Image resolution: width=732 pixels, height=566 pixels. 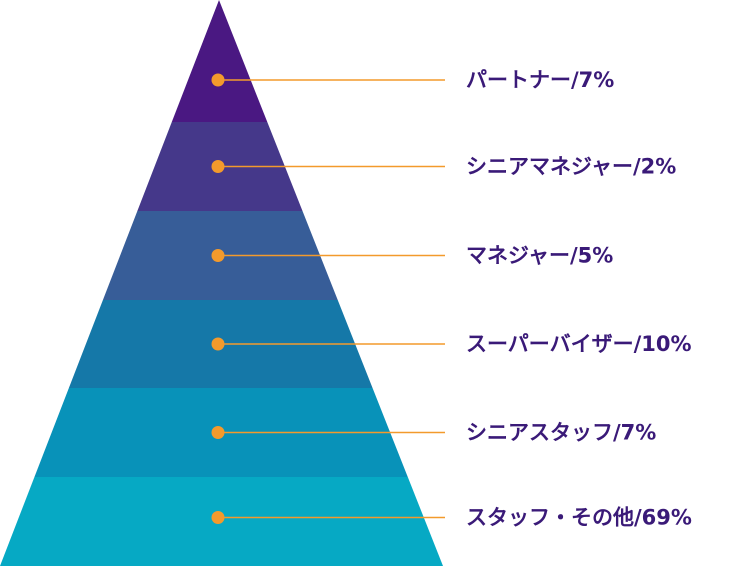 I want to click on tier-label: スーパーバイザー/10%, so click(x=579, y=344).